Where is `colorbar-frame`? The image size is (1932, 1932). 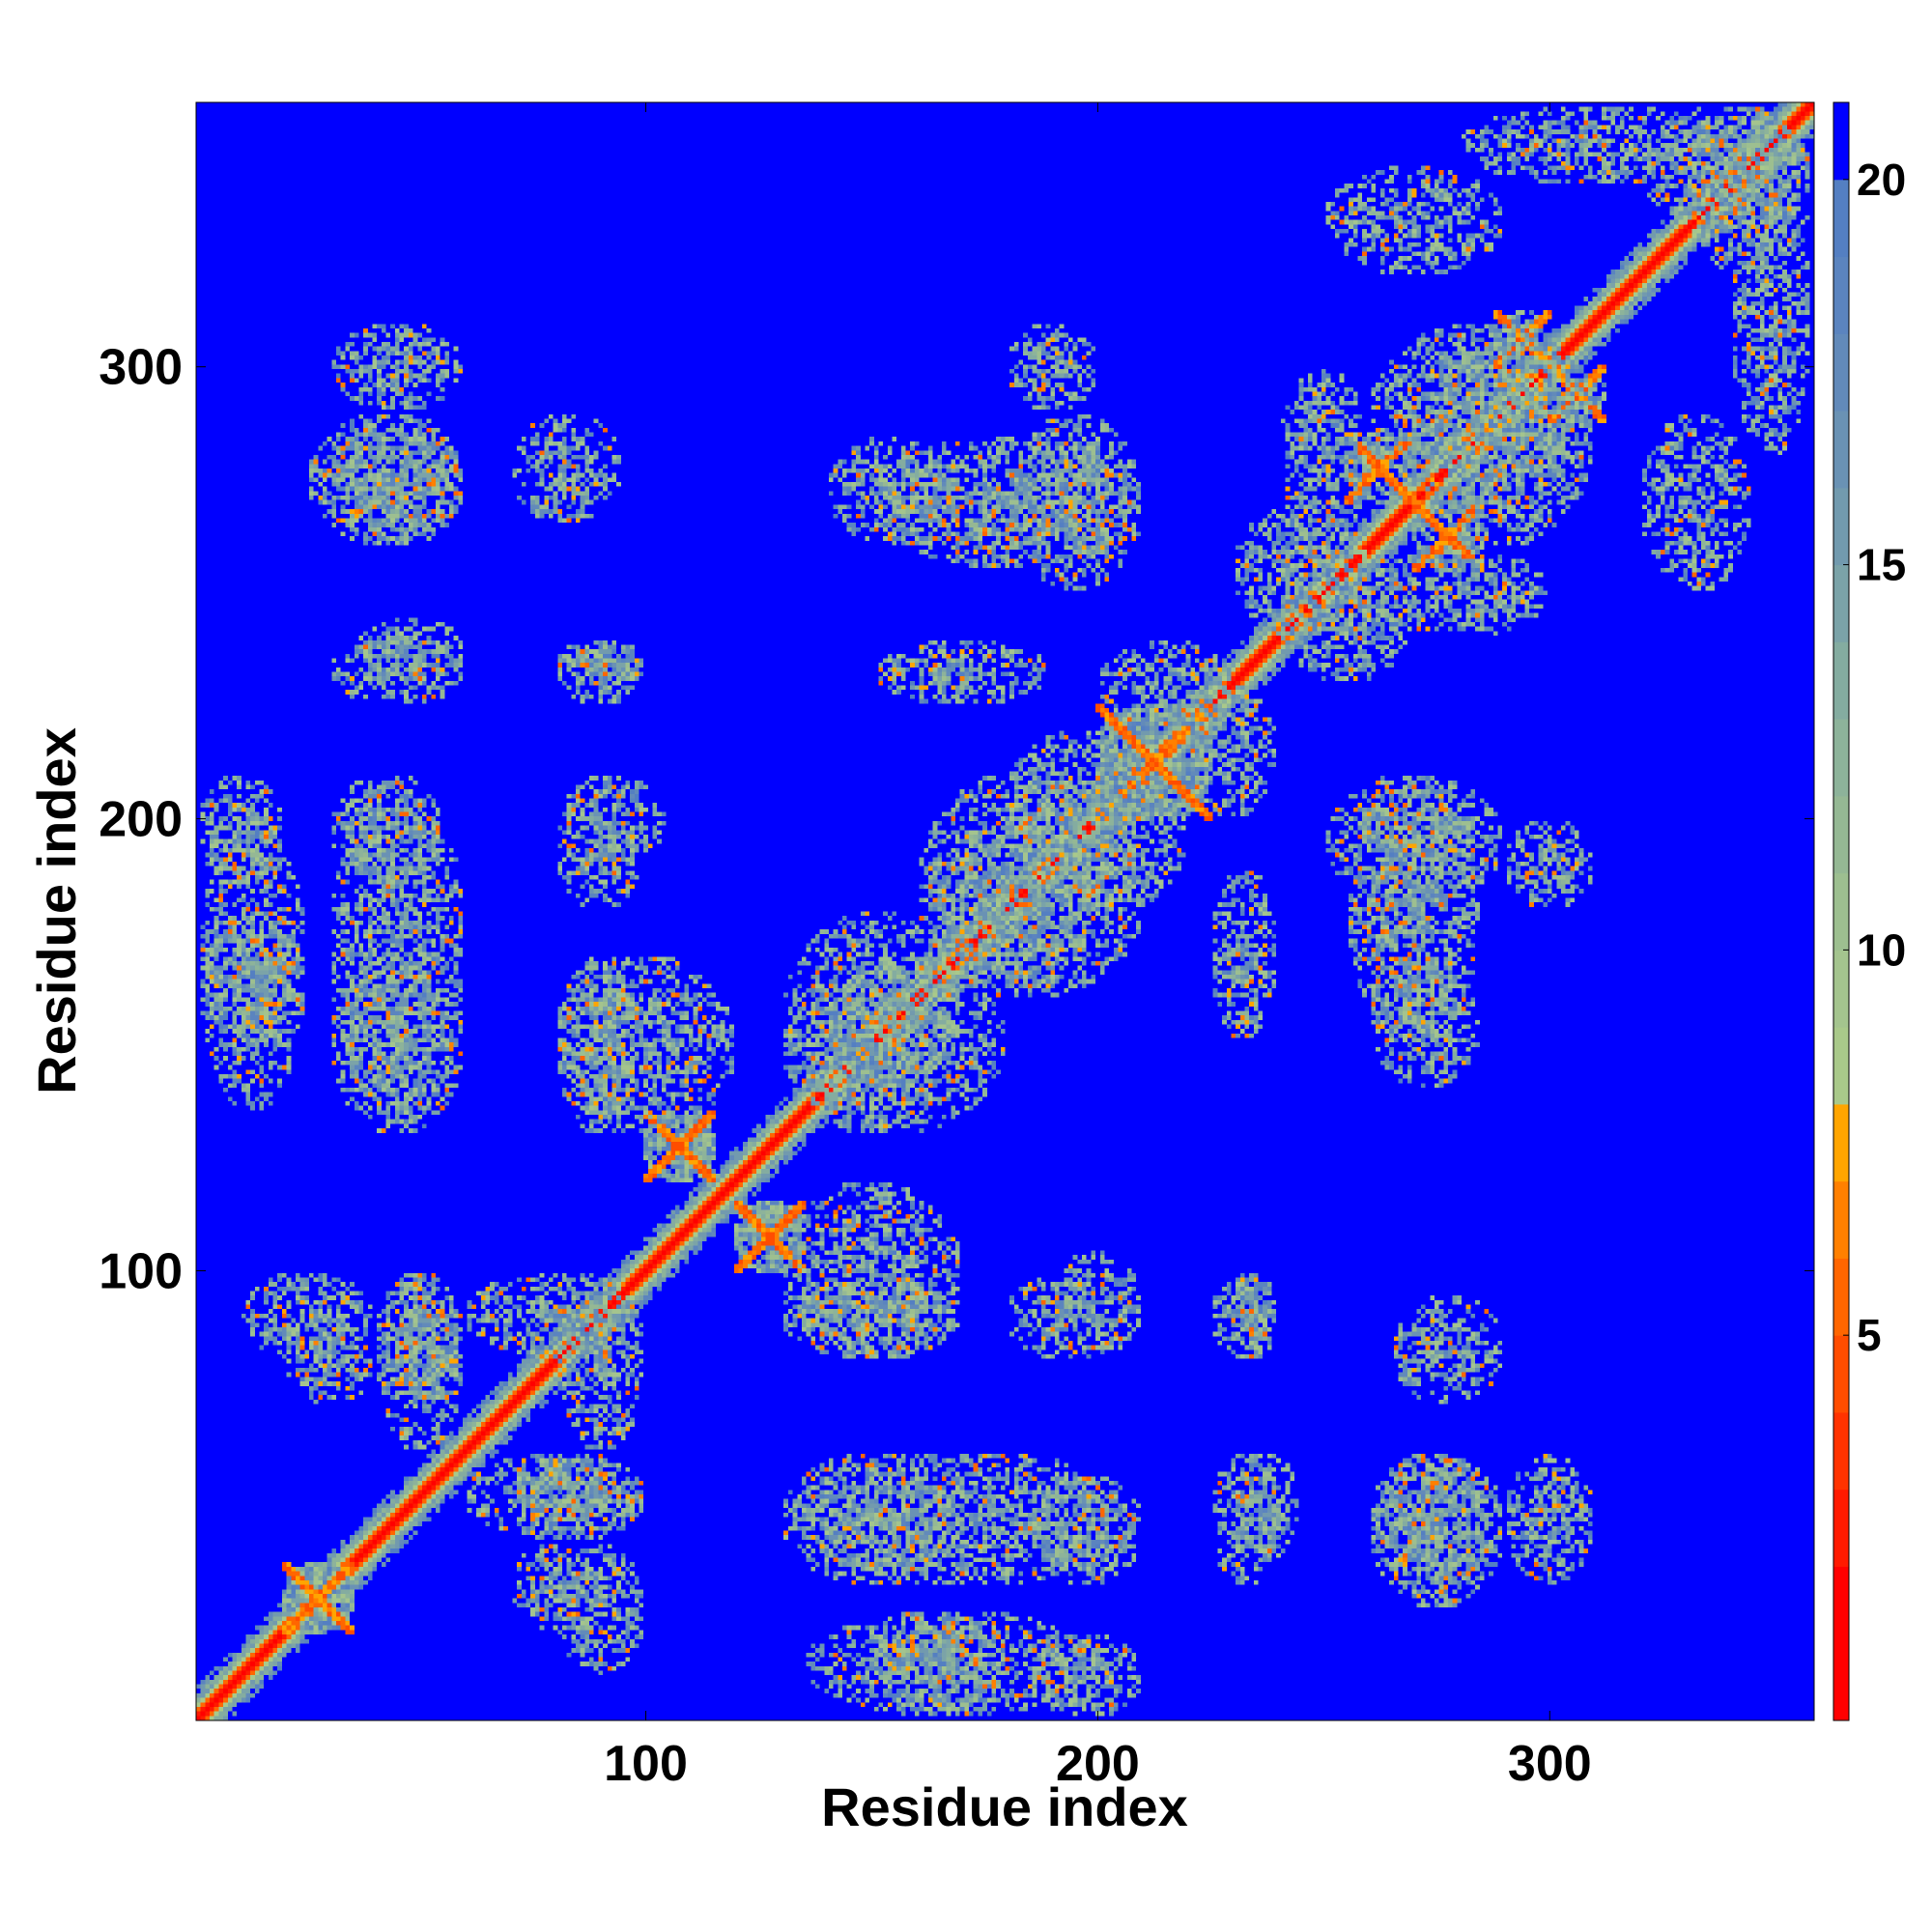
colorbar-frame is located at coordinates (1841, 911).